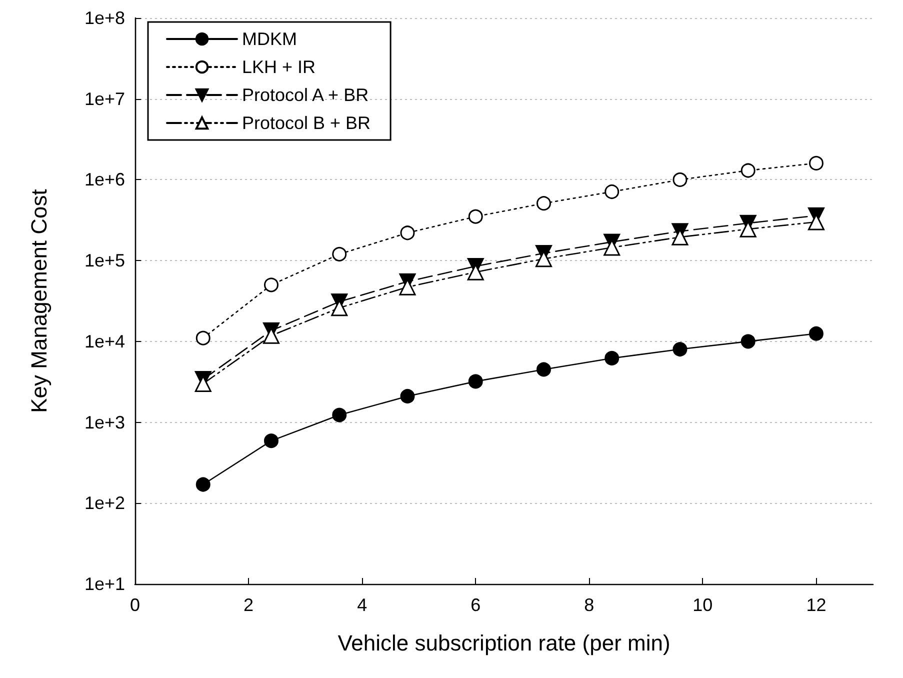  I want to click on x-tick-label: 2, so click(249, 605).